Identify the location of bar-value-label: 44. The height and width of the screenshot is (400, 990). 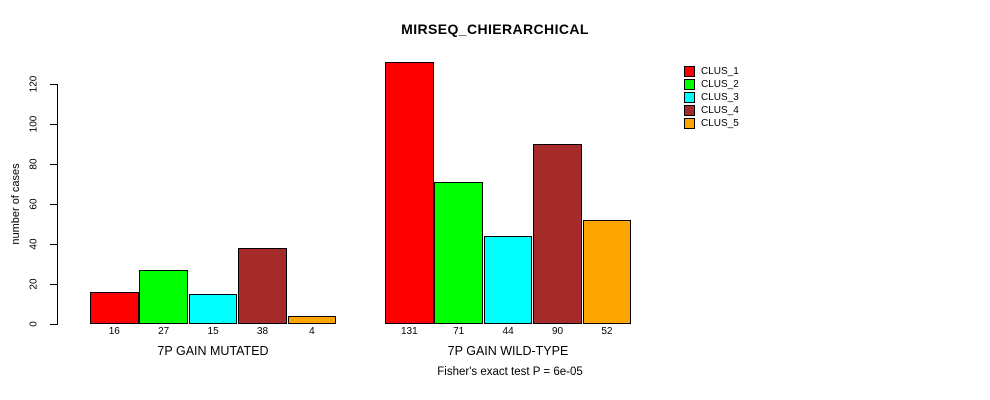
(508, 331).